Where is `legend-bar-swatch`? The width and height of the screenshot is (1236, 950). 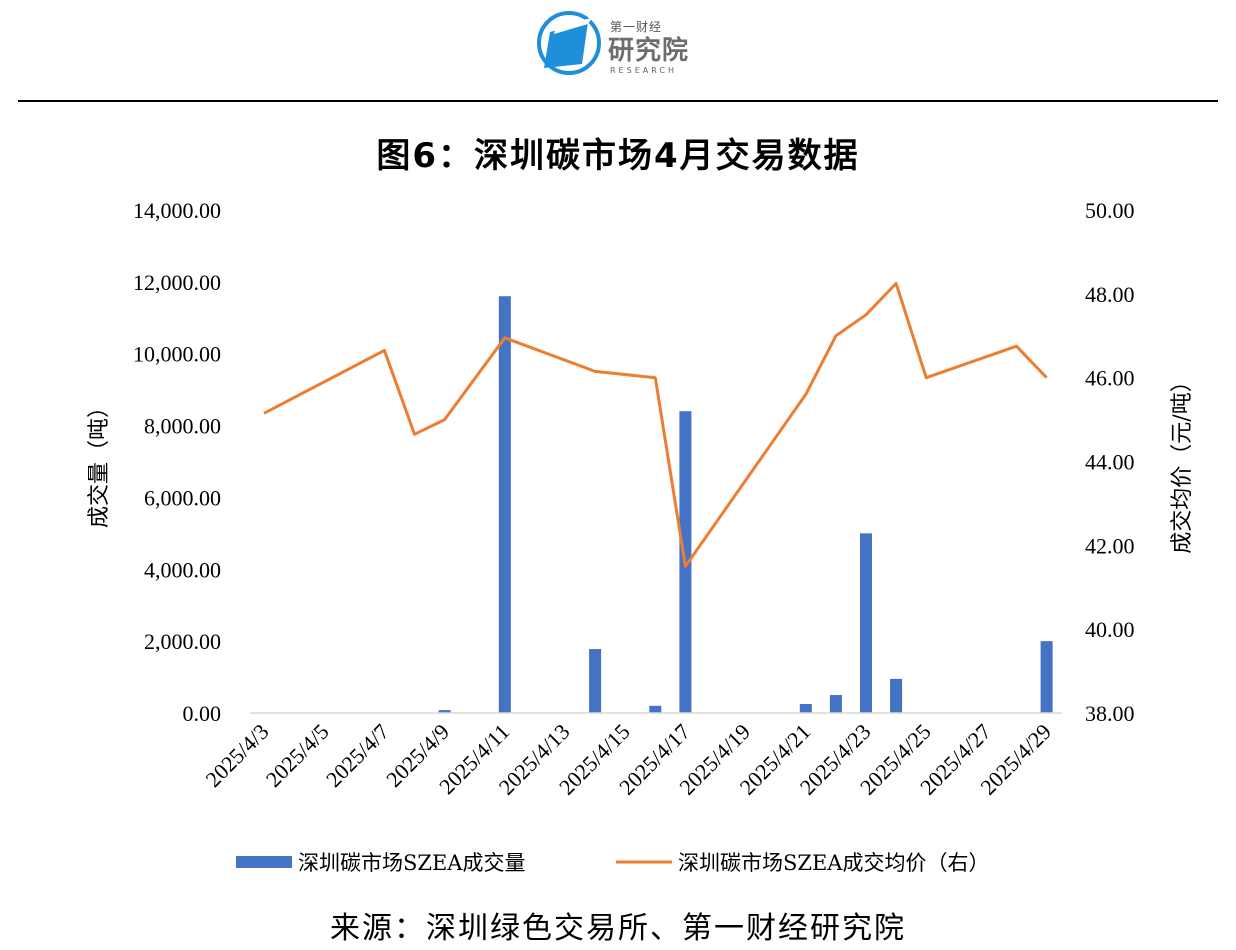 legend-bar-swatch is located at coordinates (264, 862).